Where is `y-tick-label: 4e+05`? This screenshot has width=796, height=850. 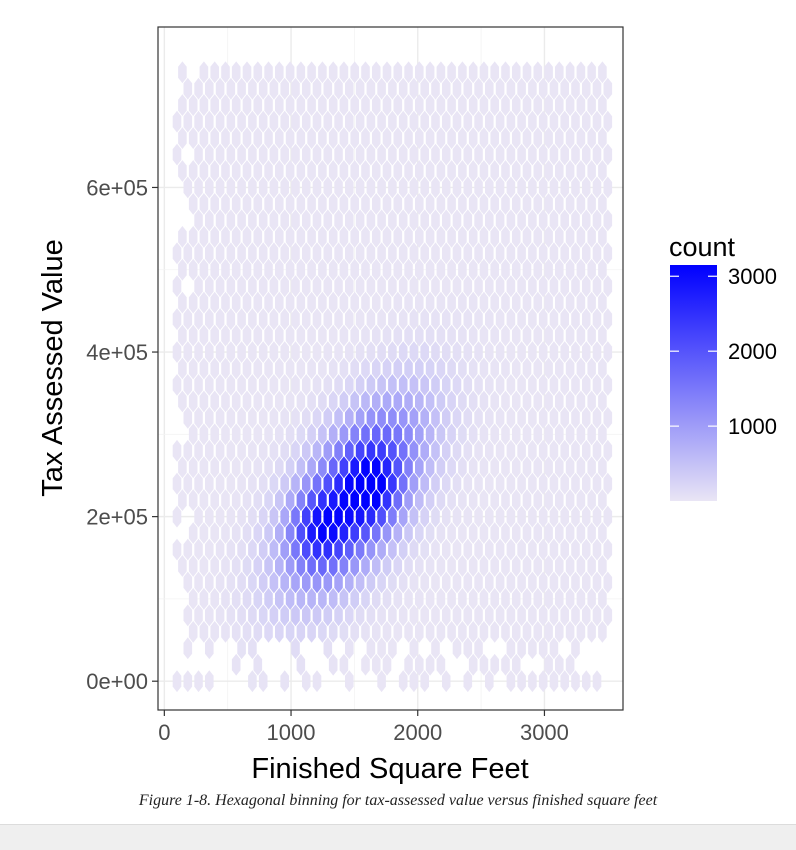 y-tick-label: 4e+05 is located at coordinates (117, 352).